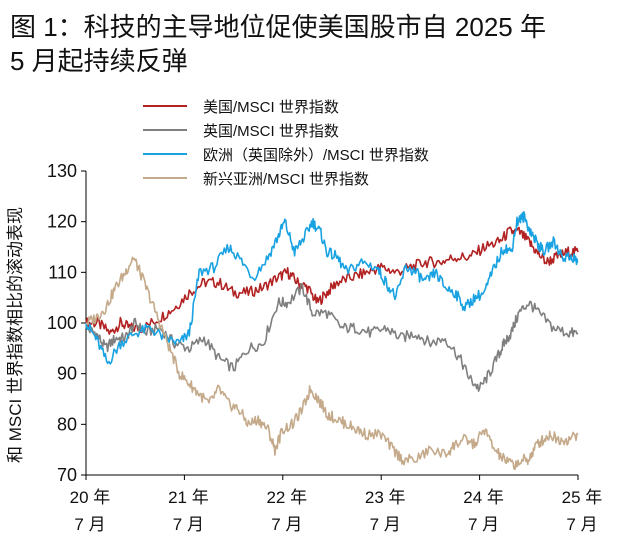  Describe the element at coordinates (286, 179) in the screenshot. I see `legend-label-4: 新兴亚洲/MSCI 世界指数` at that location.